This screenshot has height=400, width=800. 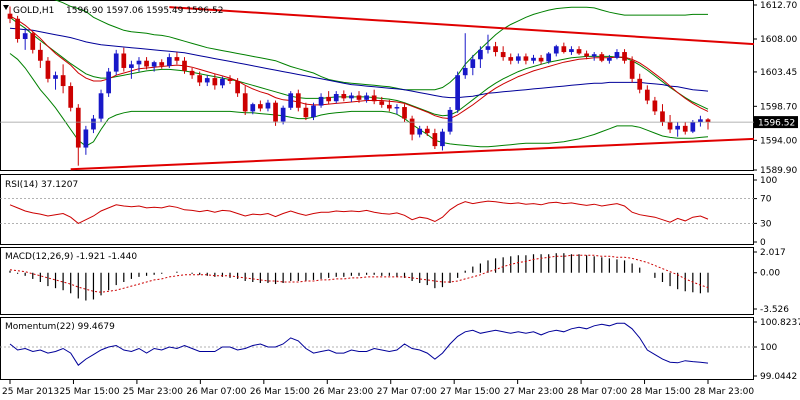 What do you see at coordinates (359, 212) in the screenshot?
I see `rsi-line` at bounding box center [359, 212].